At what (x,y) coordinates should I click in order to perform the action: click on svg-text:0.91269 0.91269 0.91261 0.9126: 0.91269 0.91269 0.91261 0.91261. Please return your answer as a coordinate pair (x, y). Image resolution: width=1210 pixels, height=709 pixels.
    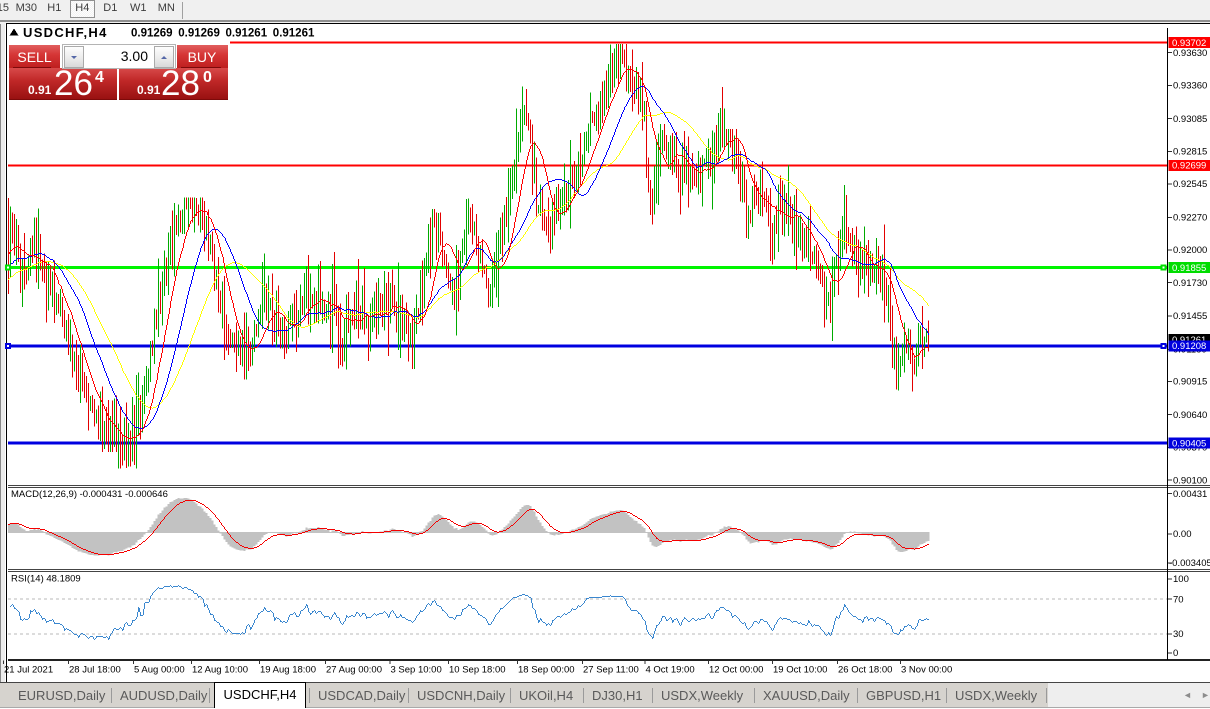
    Looking at the image, I should click on (223, 34).